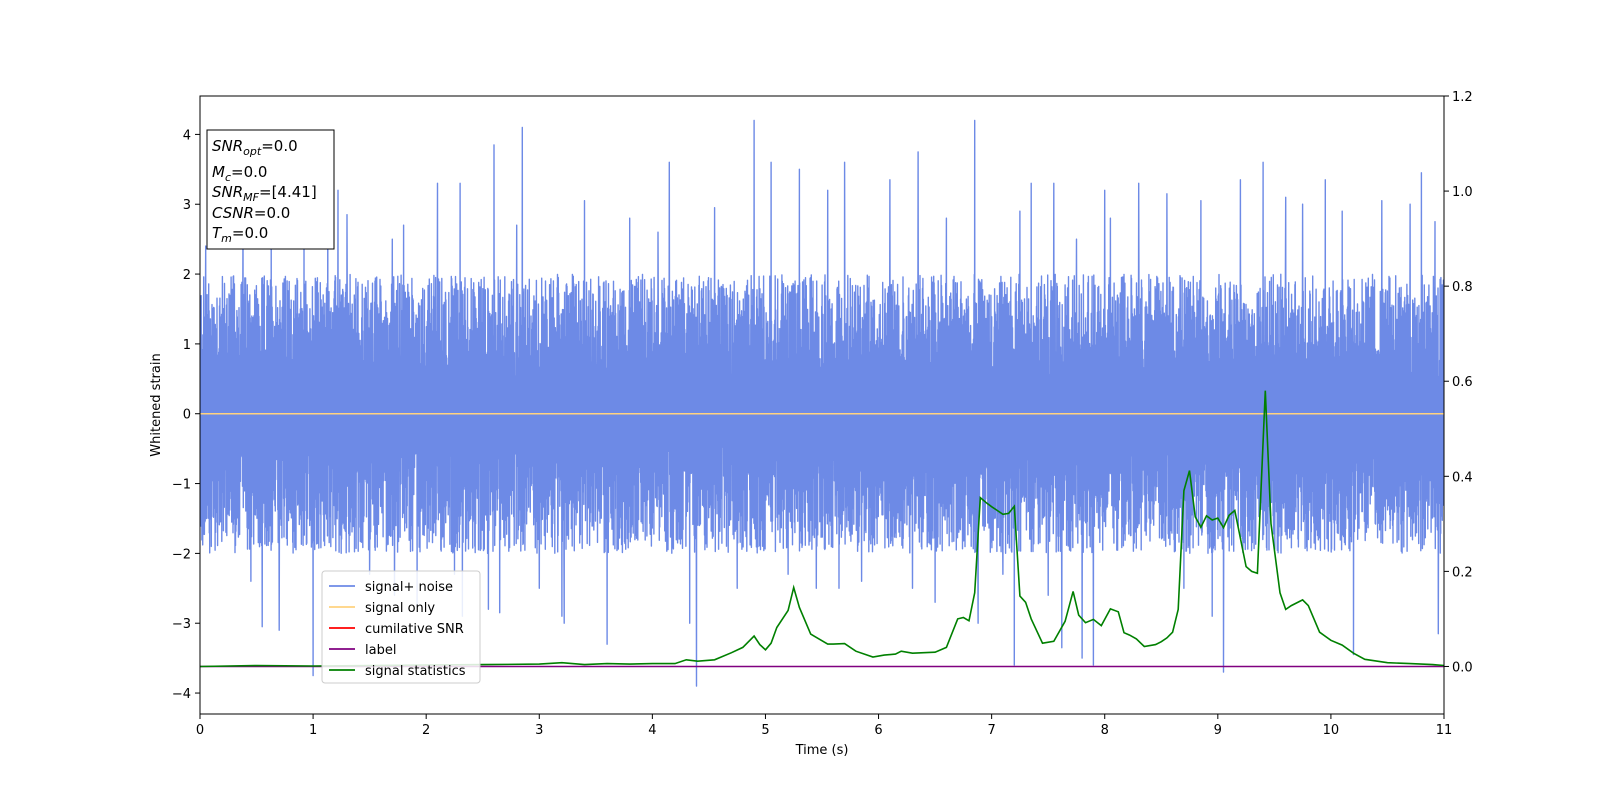 The image size is (1600, 800). Describe the element at coordinates (652, 730) in the screenshot. I see `x-tick-label: 4` at that location.